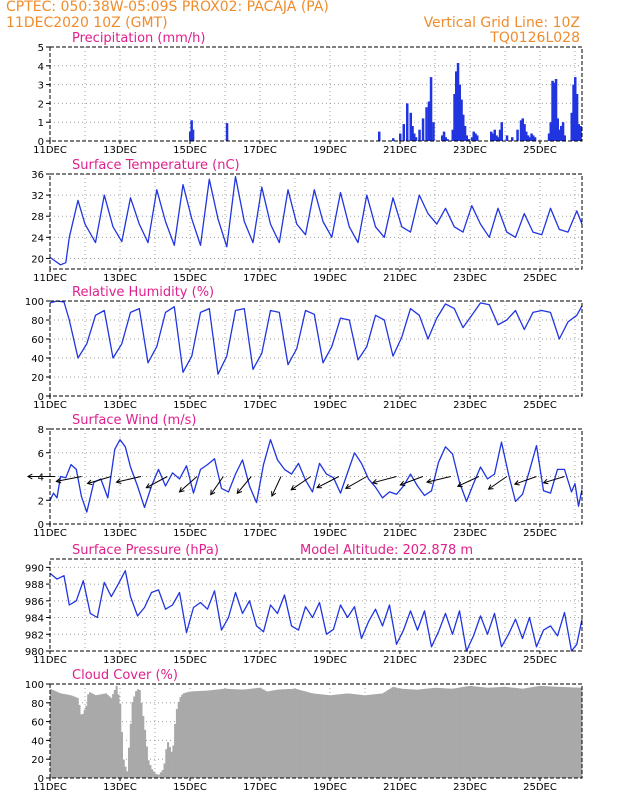 The width and height of the screenshot is (618, 800). What do you see at coordinates (134, 420) in the screenshot?
I see `wind-title: Surface Wind (m/s)` at bounding box center [134, 420].